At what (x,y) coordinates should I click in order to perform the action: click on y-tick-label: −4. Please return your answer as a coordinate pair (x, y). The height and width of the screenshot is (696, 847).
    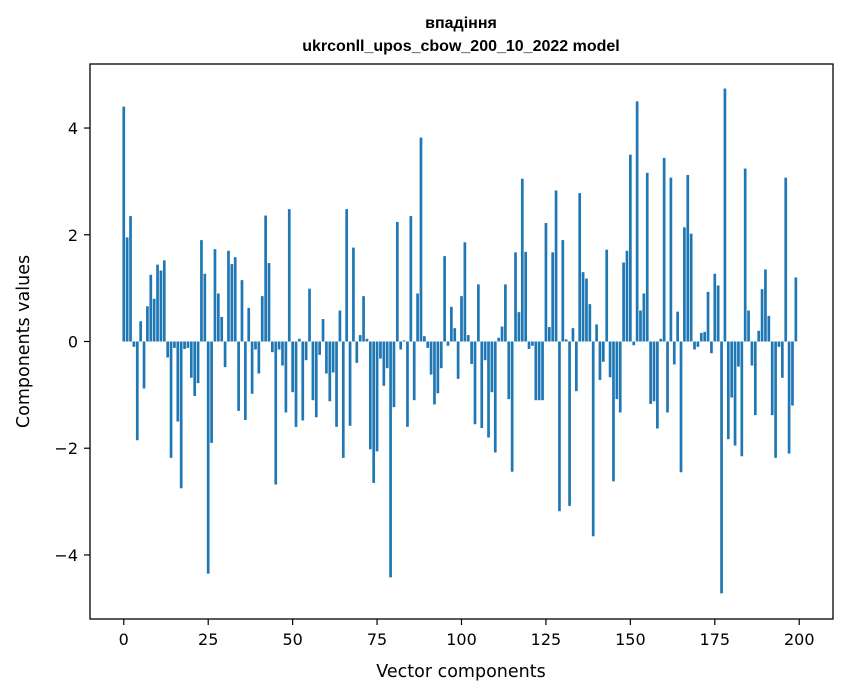
    Looking at the image, I should click on (66, 555).